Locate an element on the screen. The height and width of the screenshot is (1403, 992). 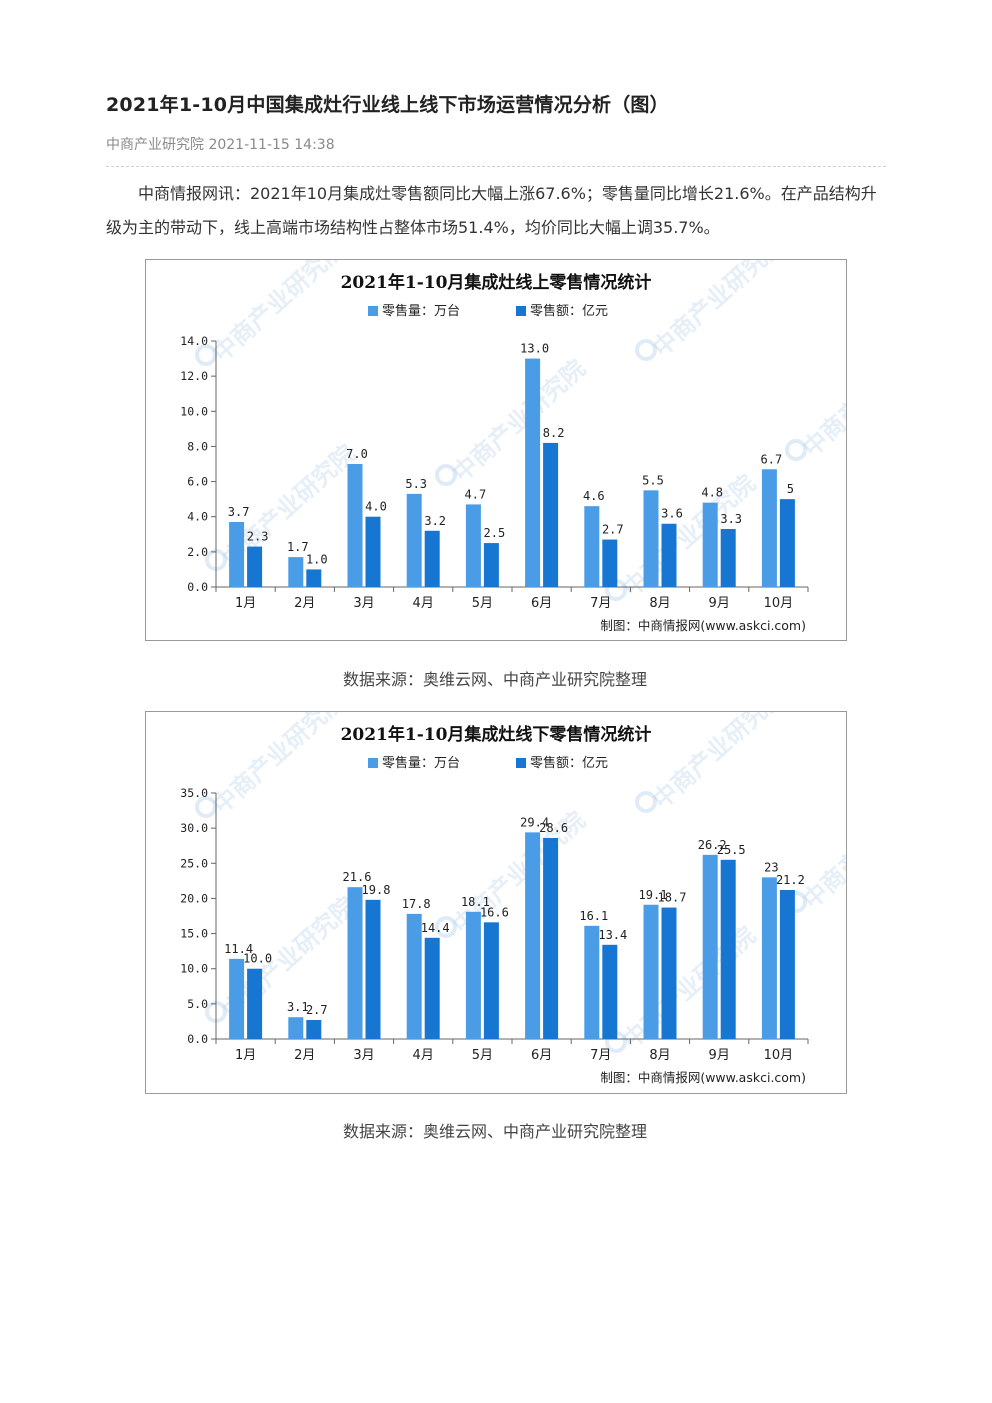
y-tick-label: 14.0 is located at coordinates (194, 341).